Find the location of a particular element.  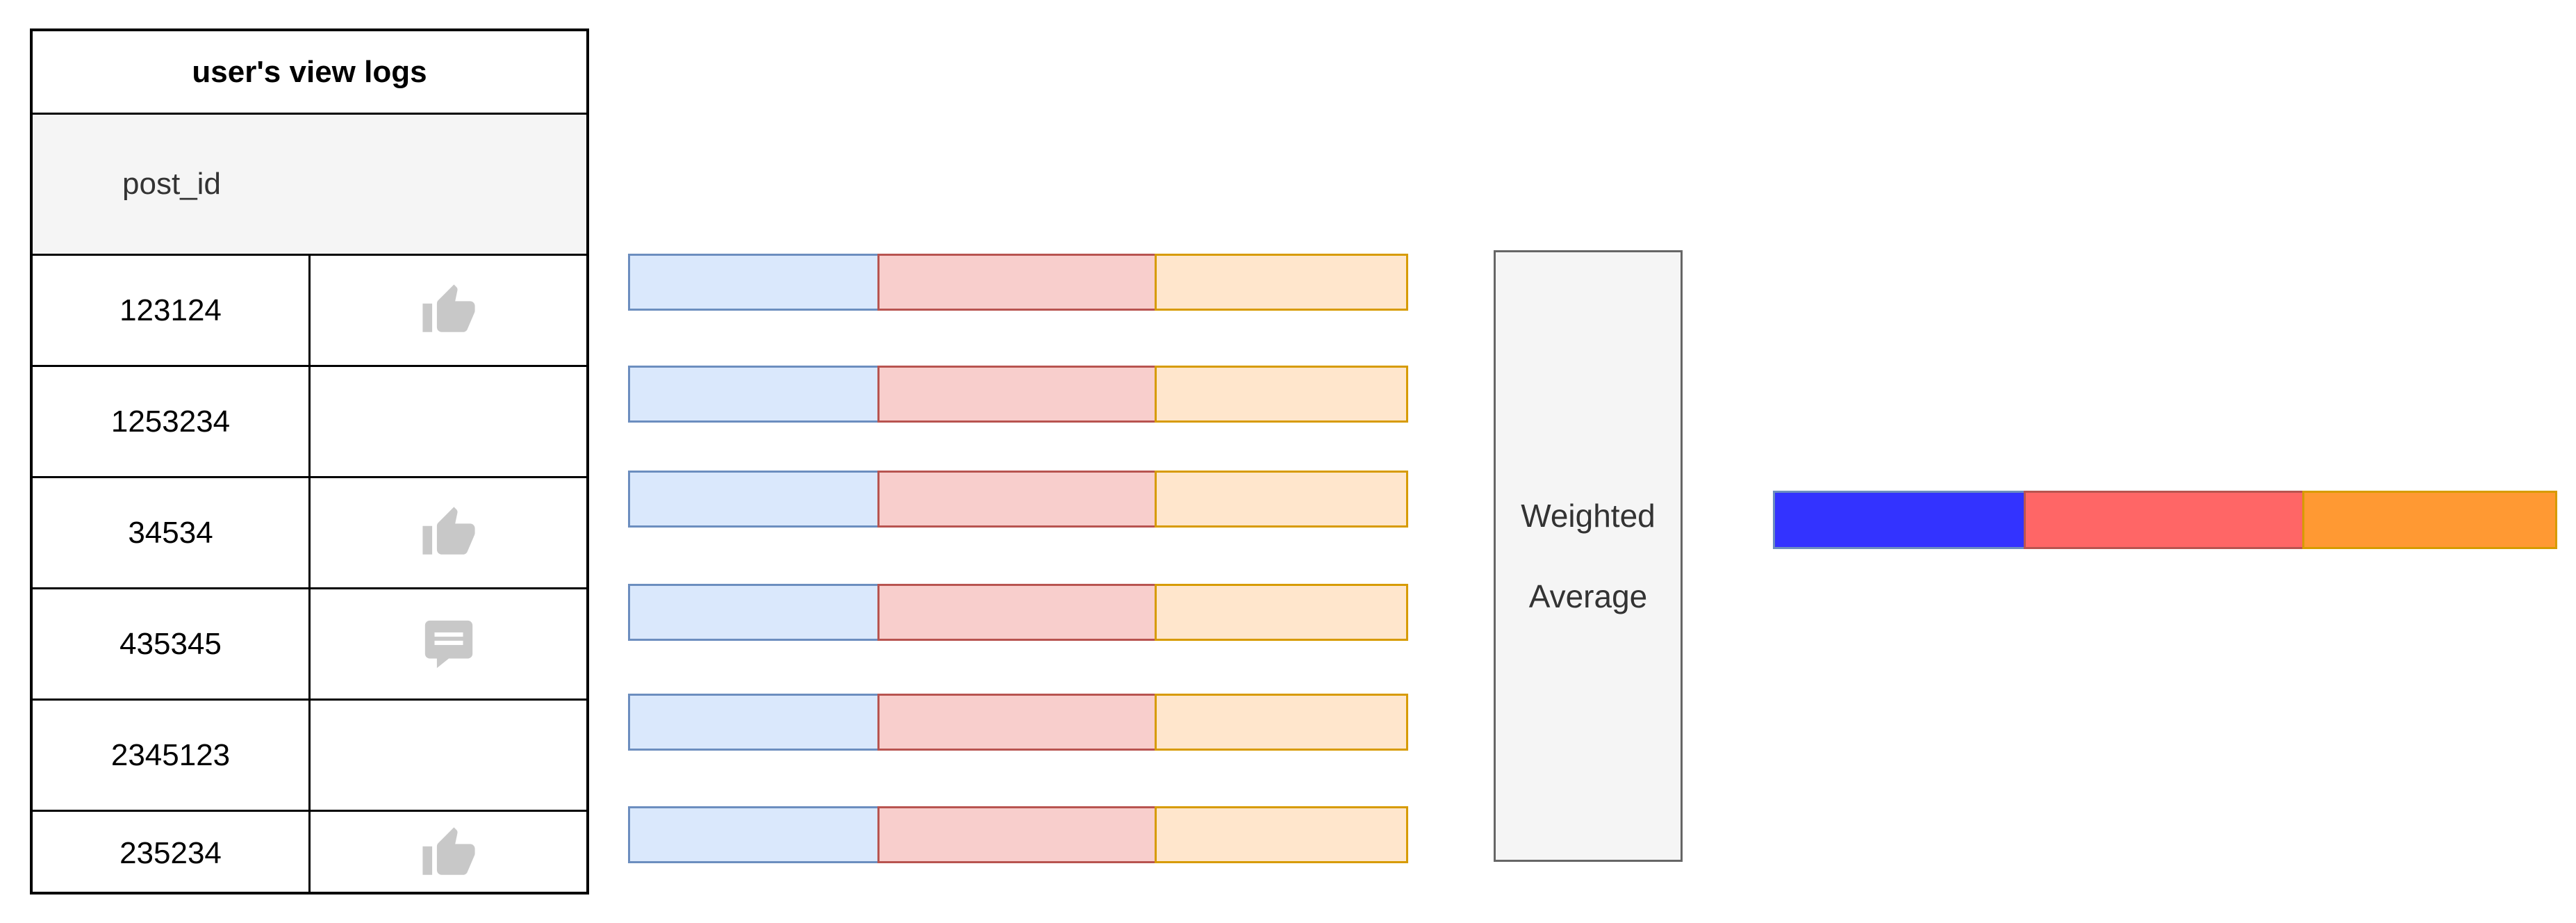

table-row: 435345 is located at coordinates (310, 645).